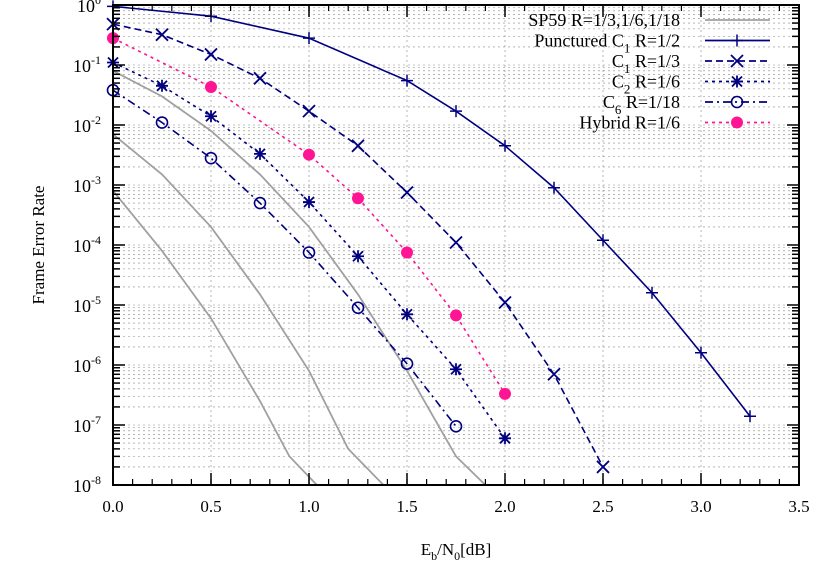 This screenshot has height=582, width=830. Describe the element at coordinates (87, 304) in the screenshot. I see `svg-text: 10⁻⁵` at that location.